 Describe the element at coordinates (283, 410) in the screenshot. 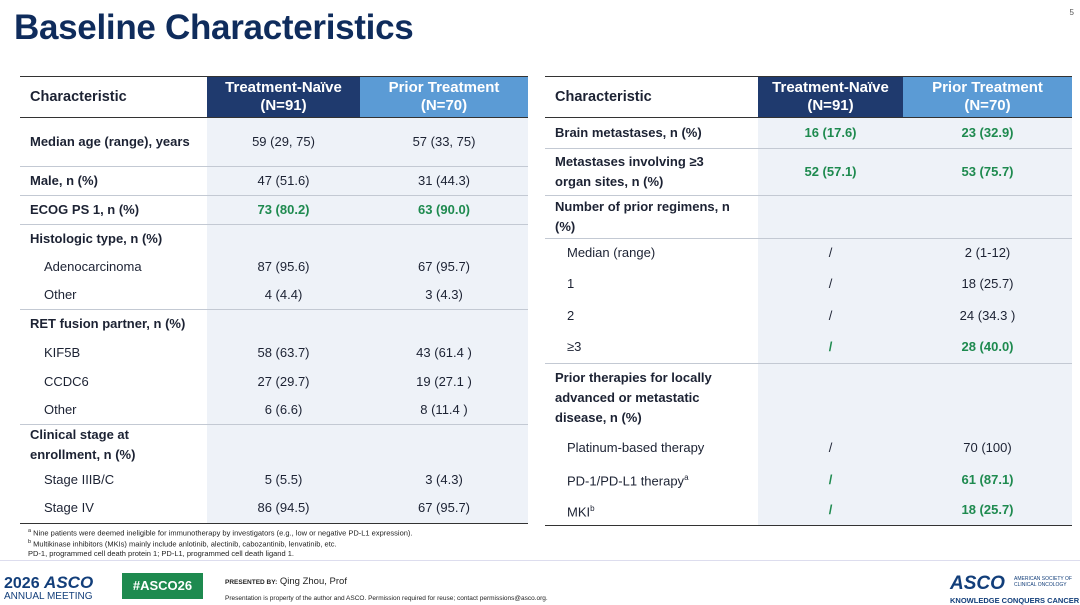

I see `cell-value: 6 (6.6)` at that location.